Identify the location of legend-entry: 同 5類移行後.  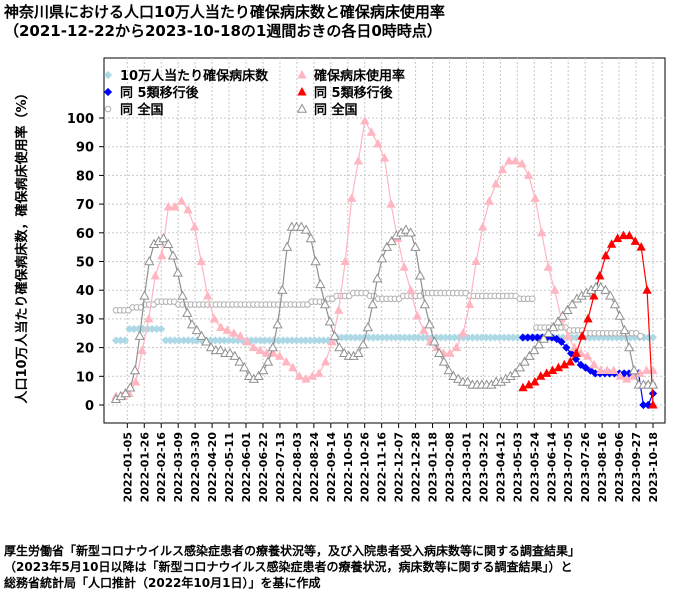
(345, 93).